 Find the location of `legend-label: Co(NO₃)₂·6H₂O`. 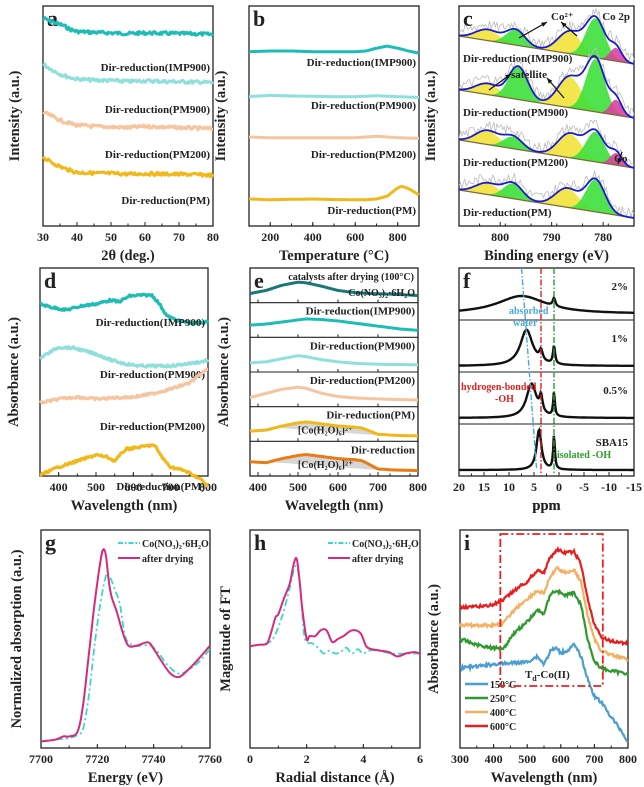

legend-label: Co(NO₃)₂·6H₂O is located at coordinates (385, 544).